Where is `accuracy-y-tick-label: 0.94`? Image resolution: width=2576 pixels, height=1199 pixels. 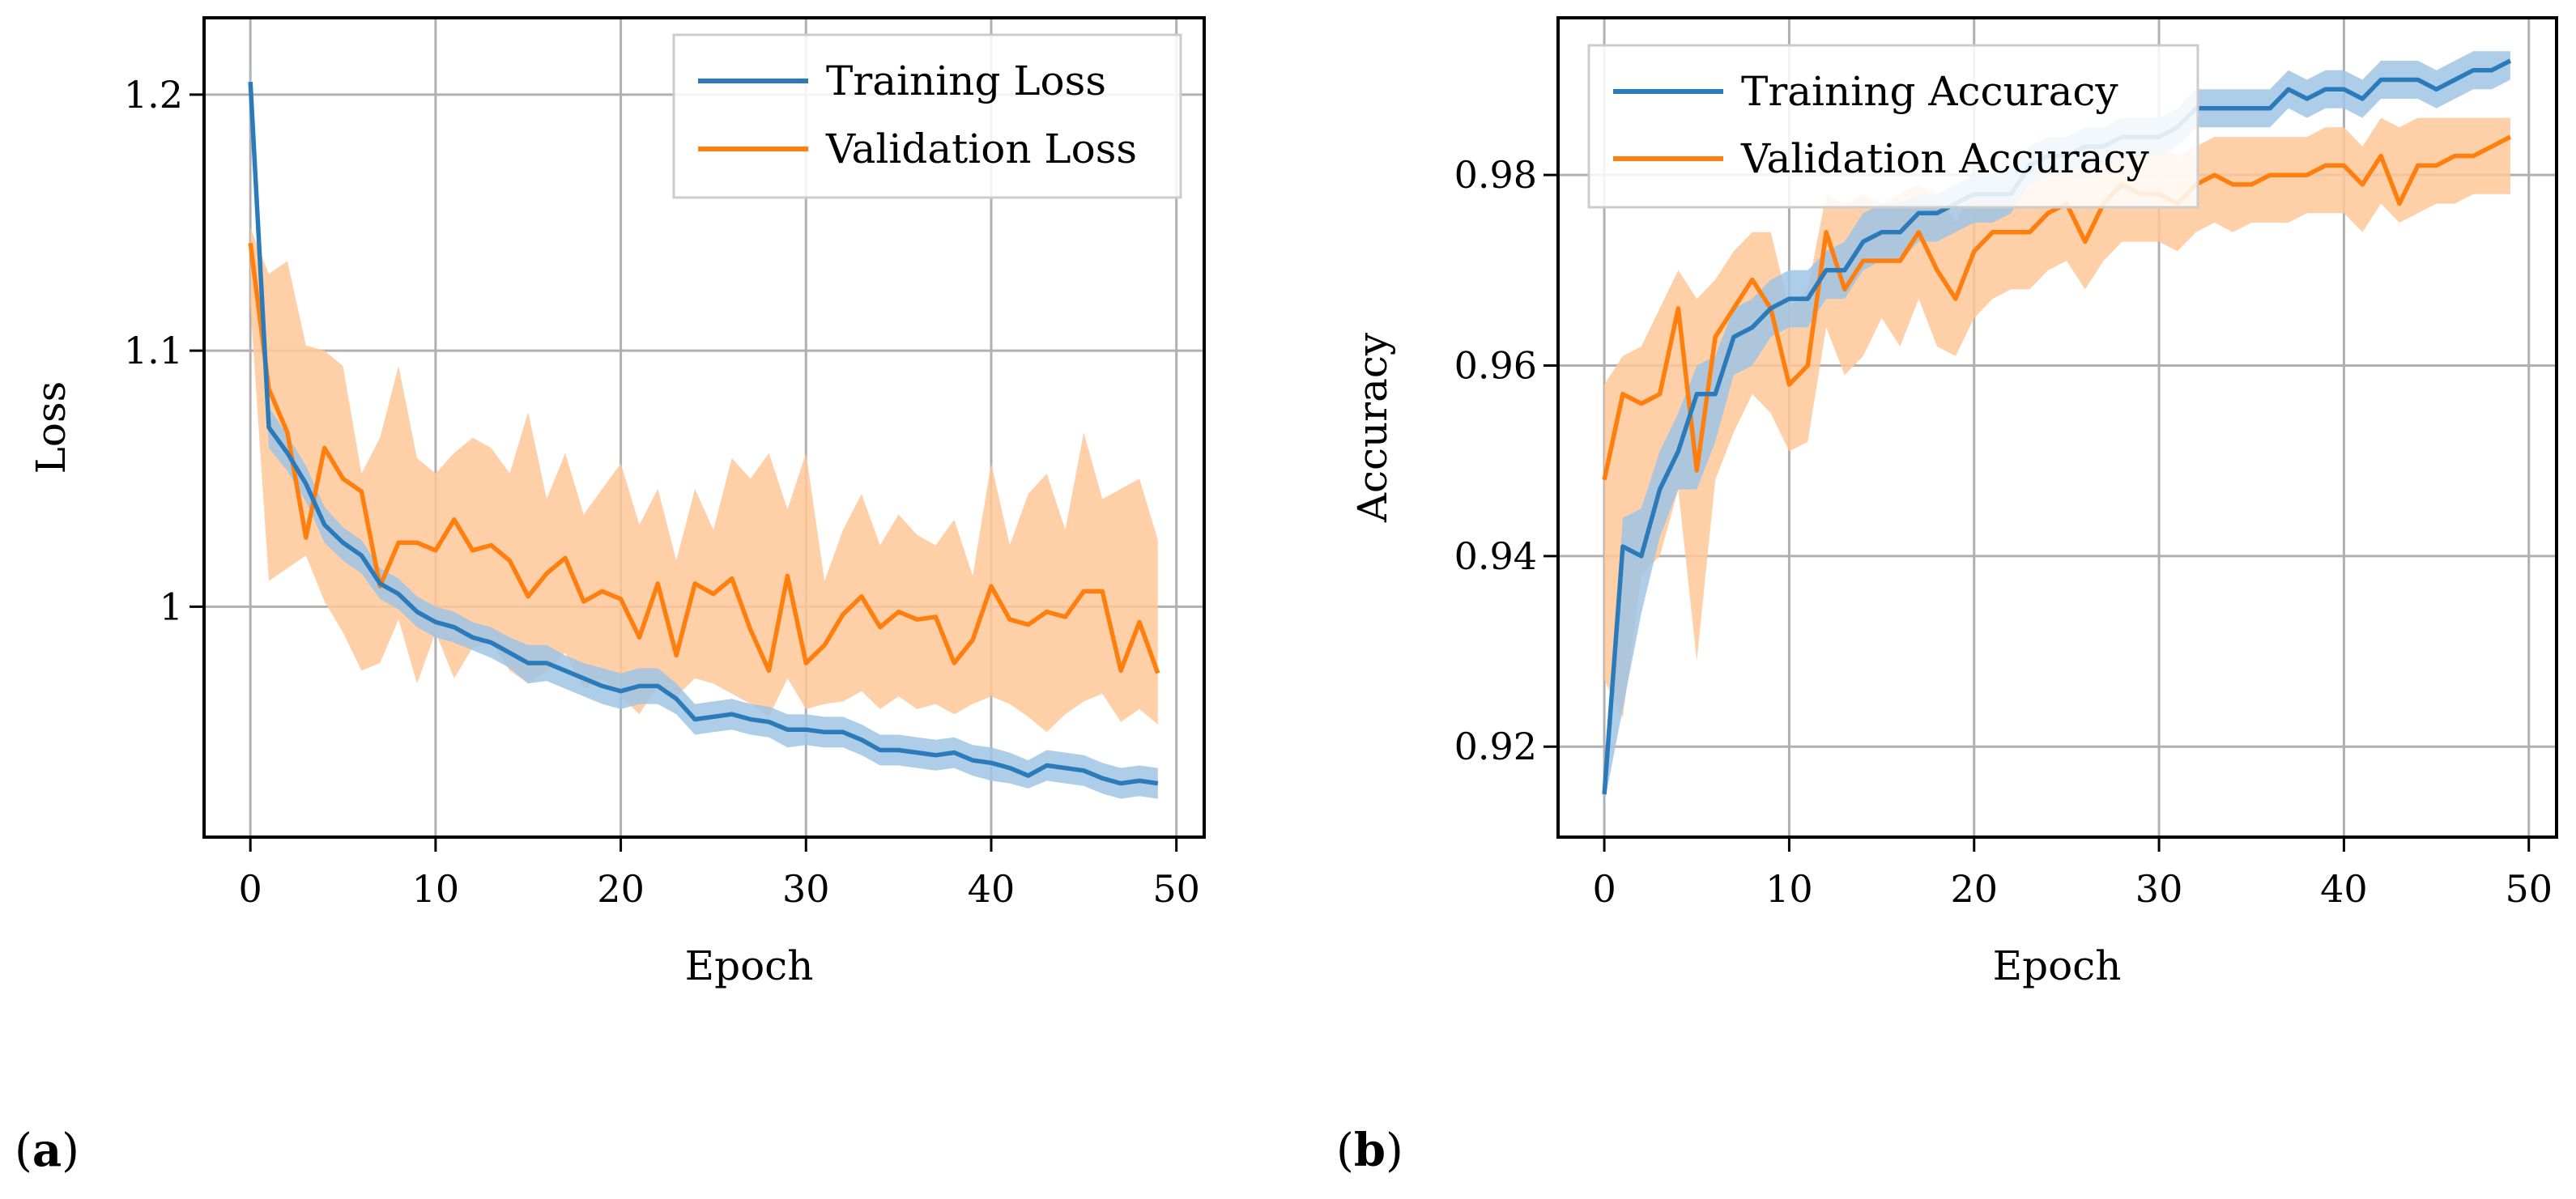
accuracy-y-tick-label: 0.94 is located at coordinates (1495, 556).